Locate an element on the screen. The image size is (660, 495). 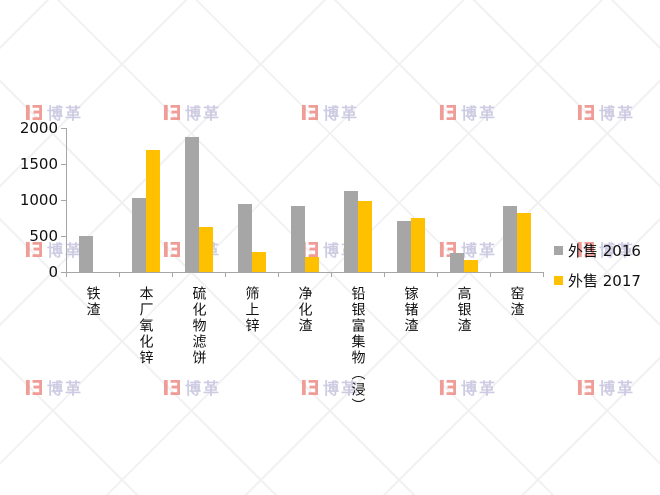
y-axis-tick-label: 0 is located at coordinates (53, 272).